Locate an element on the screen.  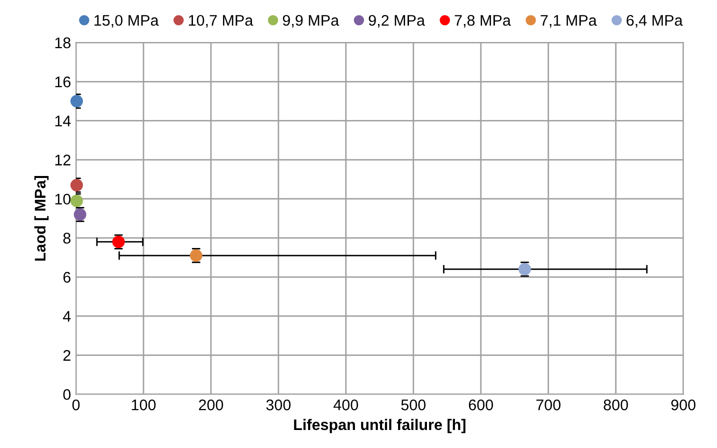
x-tick-label: 100 is located at coordinates (144, 405).